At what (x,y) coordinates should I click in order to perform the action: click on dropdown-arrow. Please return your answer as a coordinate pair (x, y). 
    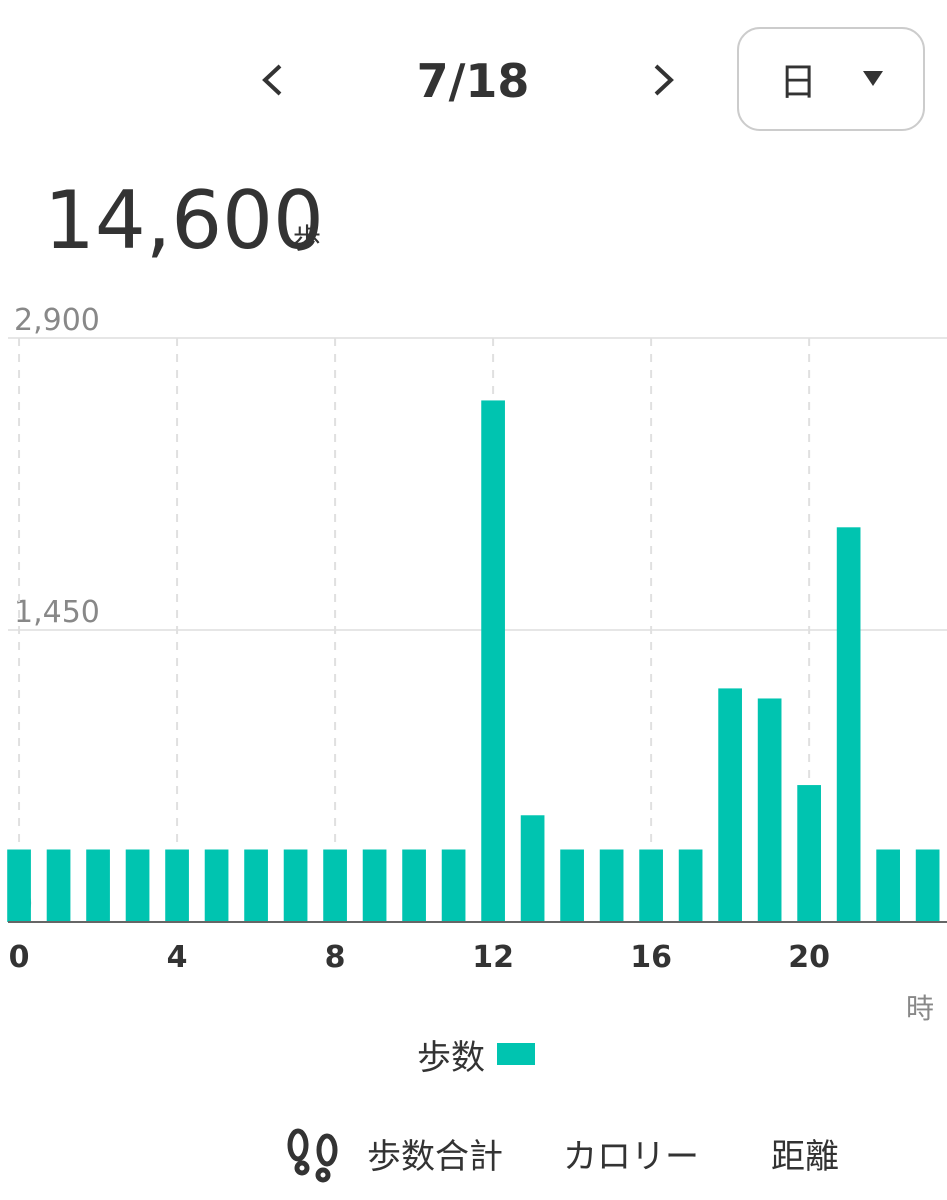
    Looking at the image, I should click on (873, 78).